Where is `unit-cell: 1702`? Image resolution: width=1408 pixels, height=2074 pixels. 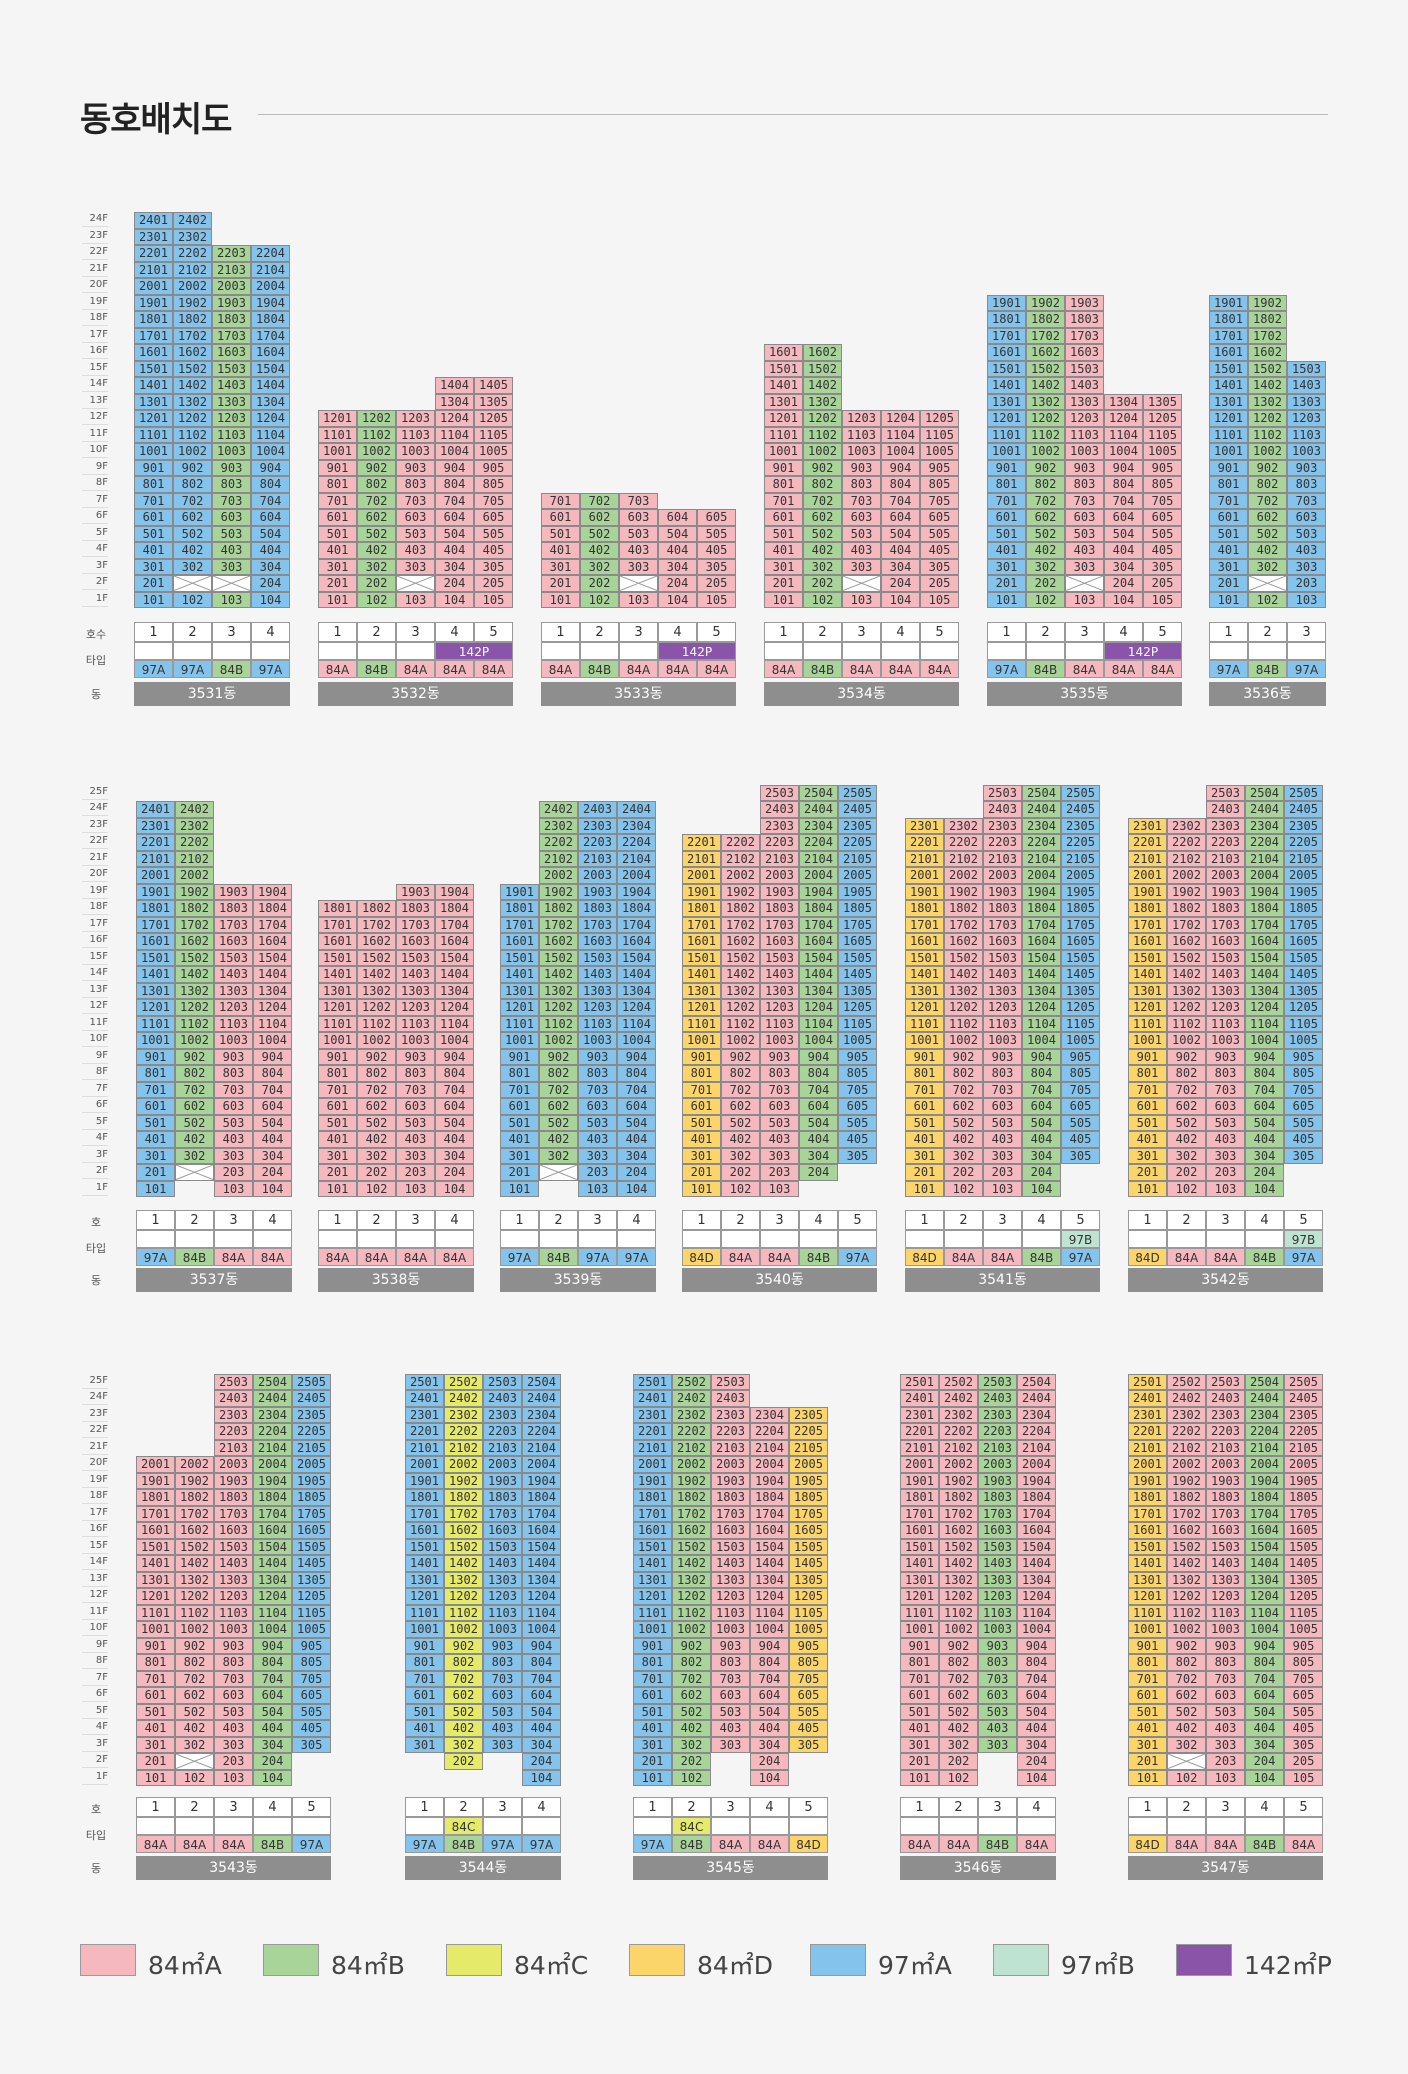 unit-cell: 1702 is located at coordinates (192, 335).